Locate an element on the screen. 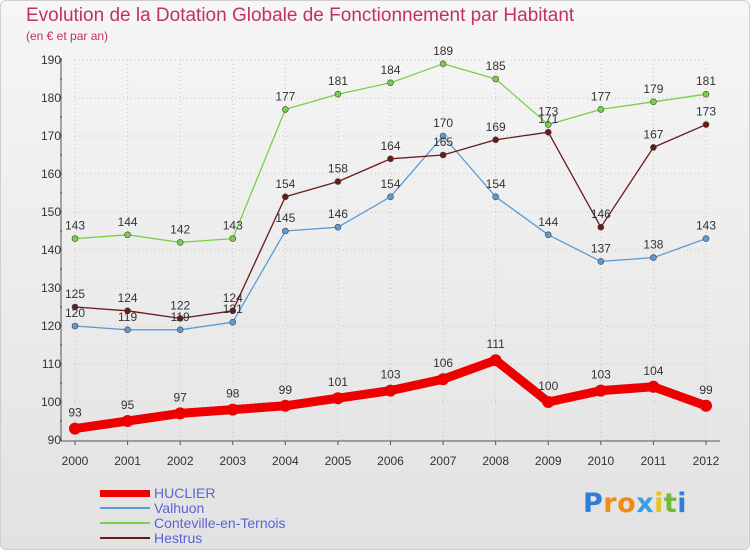 This screenshot has width=750, height=550. data-label-hestrus: 167 is located at coordinates (653, 134).